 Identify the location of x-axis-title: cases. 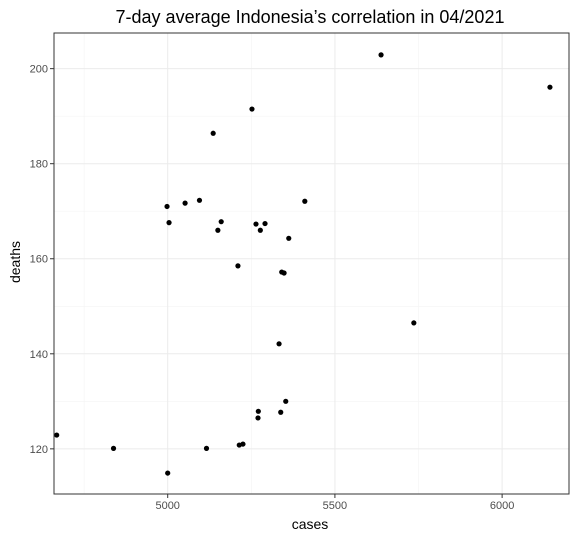
(310, 524).